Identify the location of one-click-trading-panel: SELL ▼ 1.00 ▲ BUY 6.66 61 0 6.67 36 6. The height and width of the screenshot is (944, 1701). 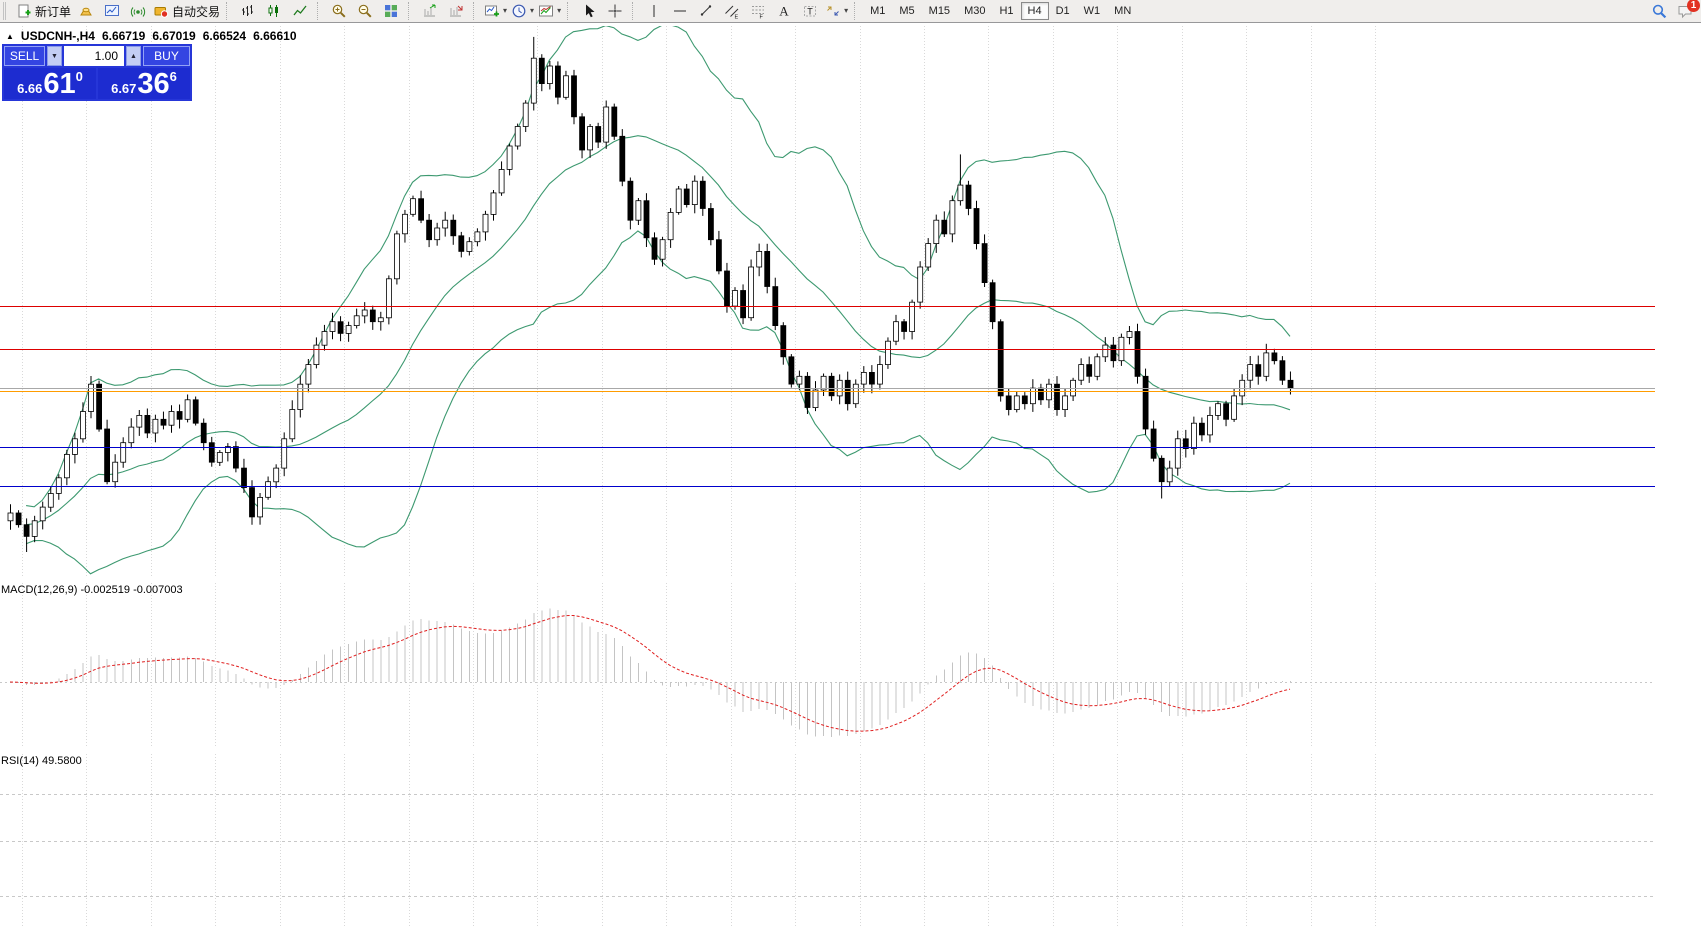
(97, 72).